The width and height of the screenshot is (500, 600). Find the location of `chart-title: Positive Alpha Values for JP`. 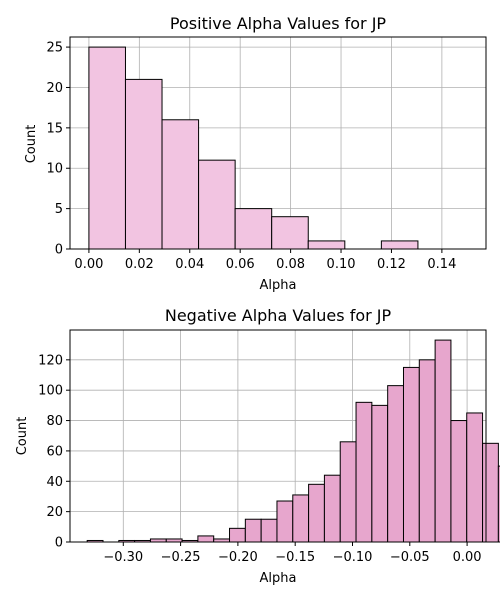

chart-title: Positive Alpha Values for JP is located at coordinates (278, 23).